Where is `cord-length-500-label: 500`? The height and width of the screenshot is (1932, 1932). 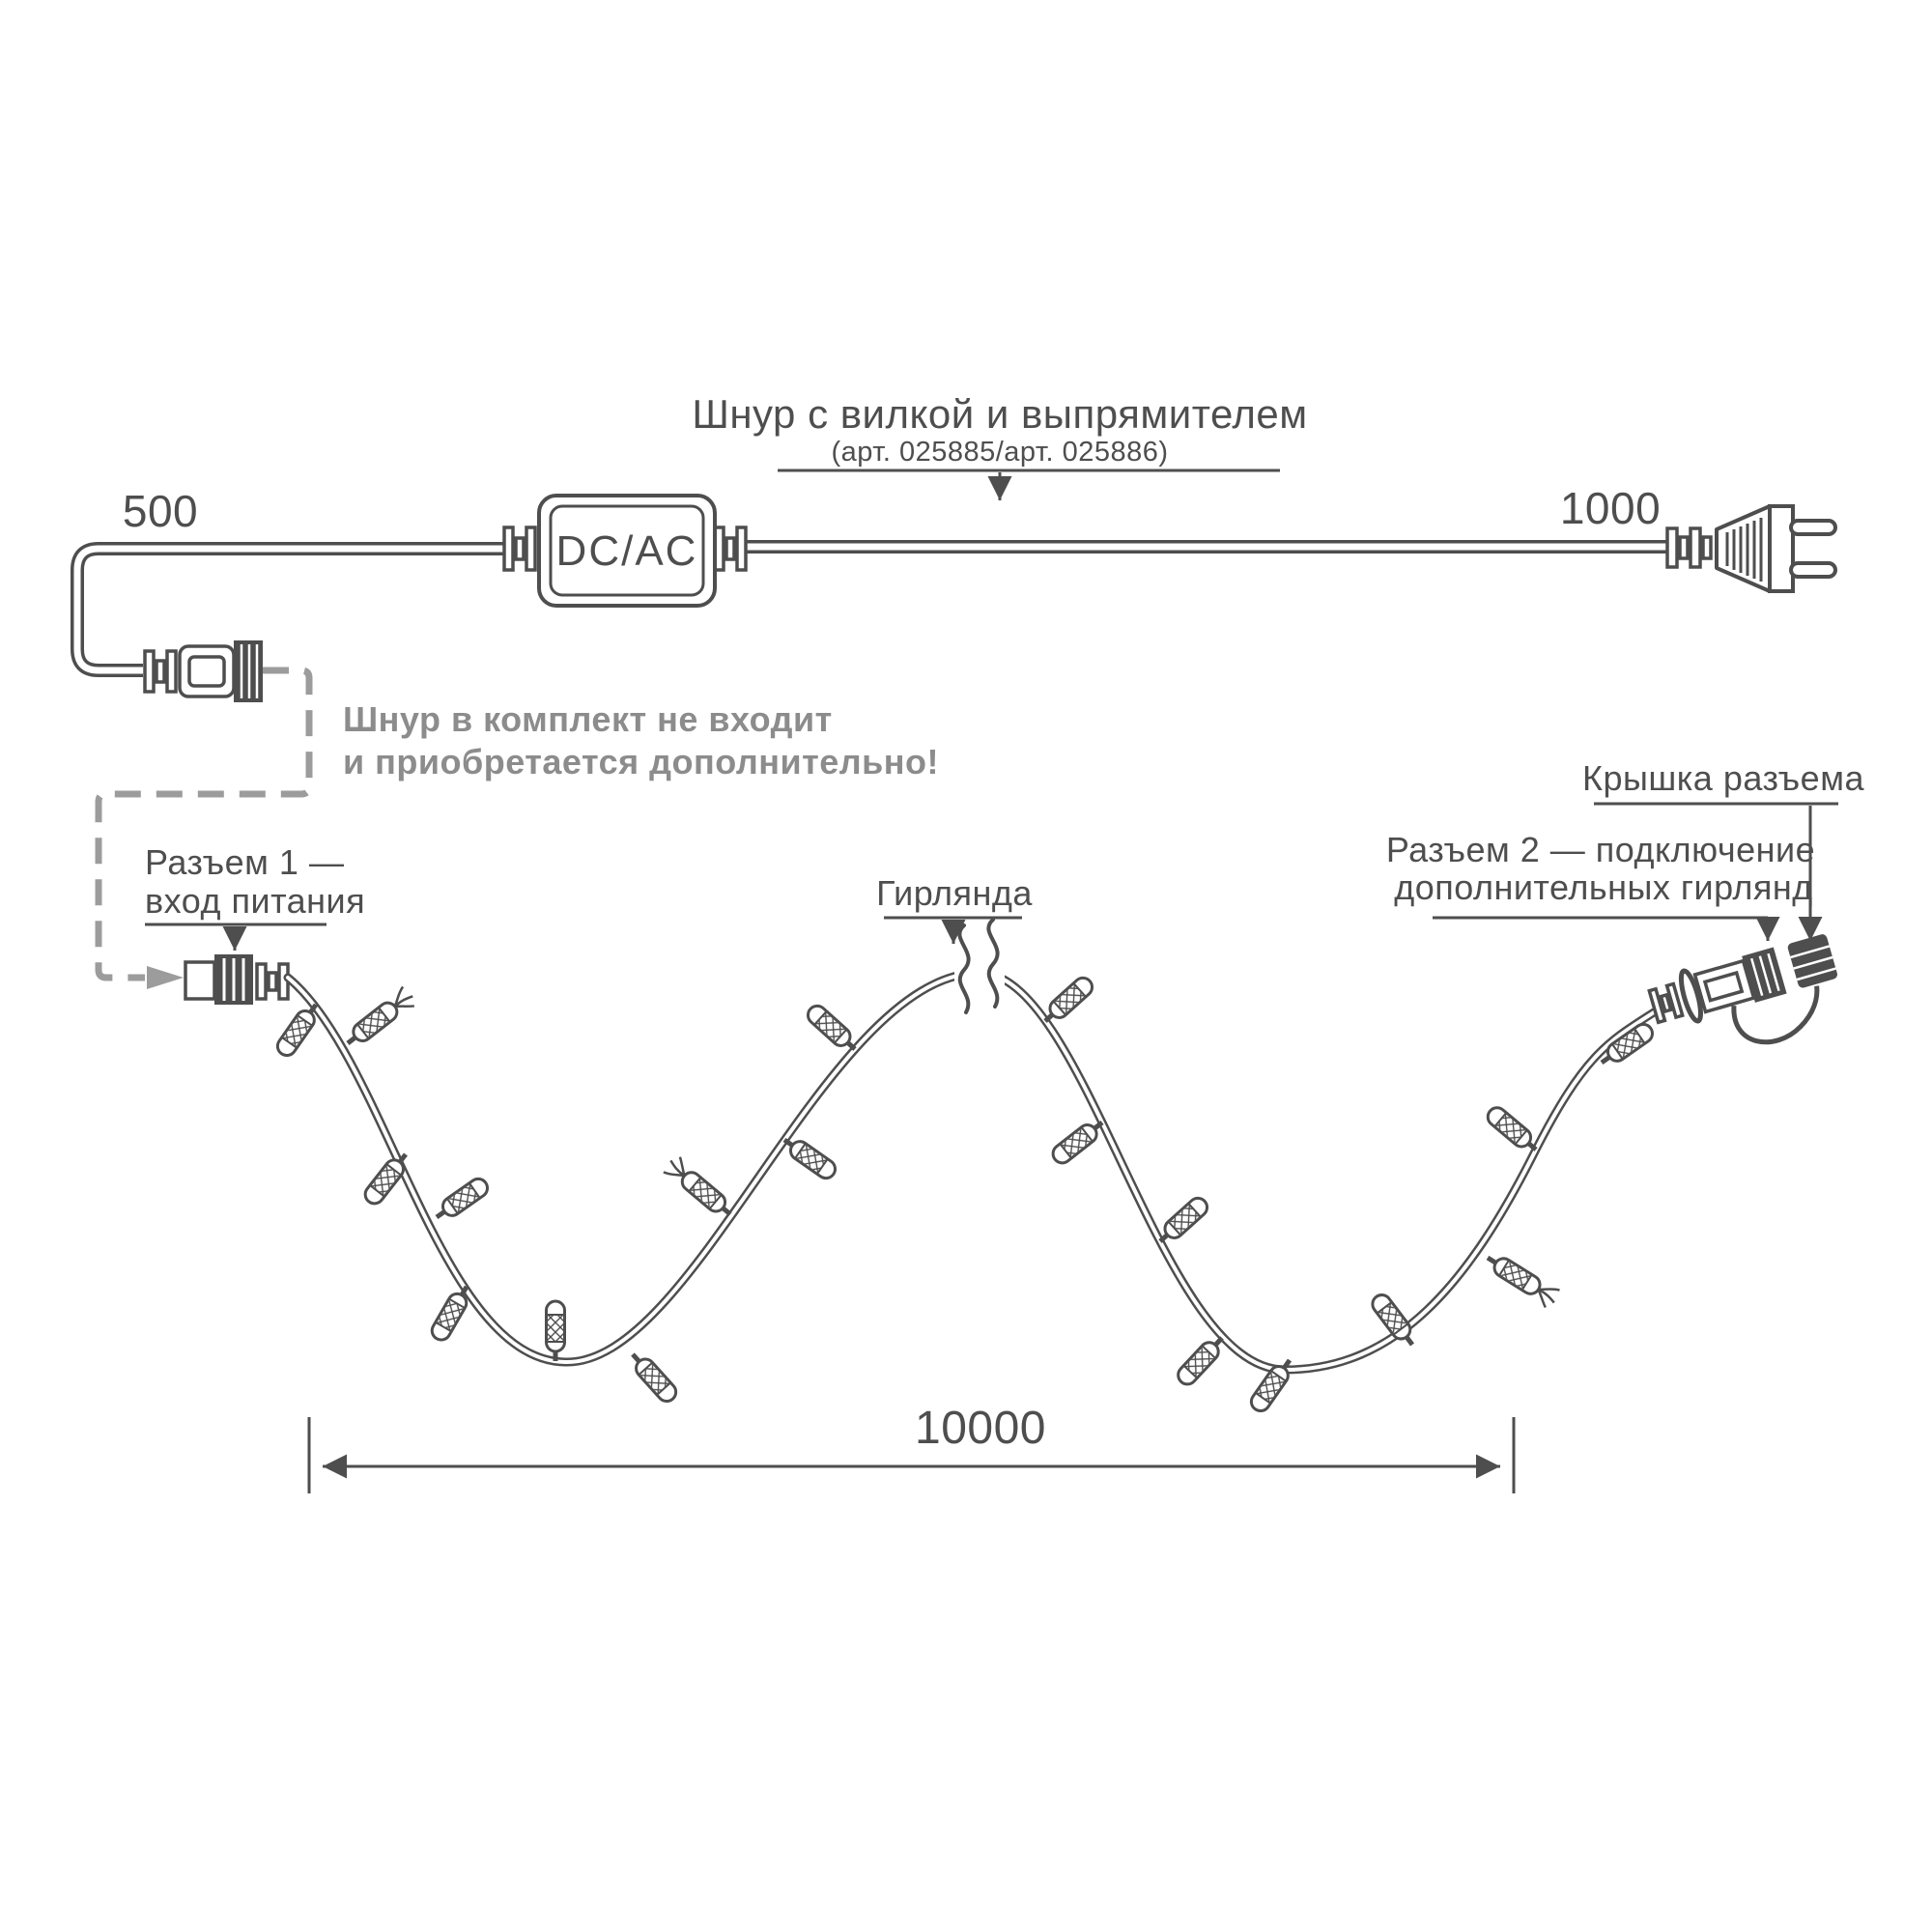 cord-length-500-label: 500 is located at coordinates (160, 511).